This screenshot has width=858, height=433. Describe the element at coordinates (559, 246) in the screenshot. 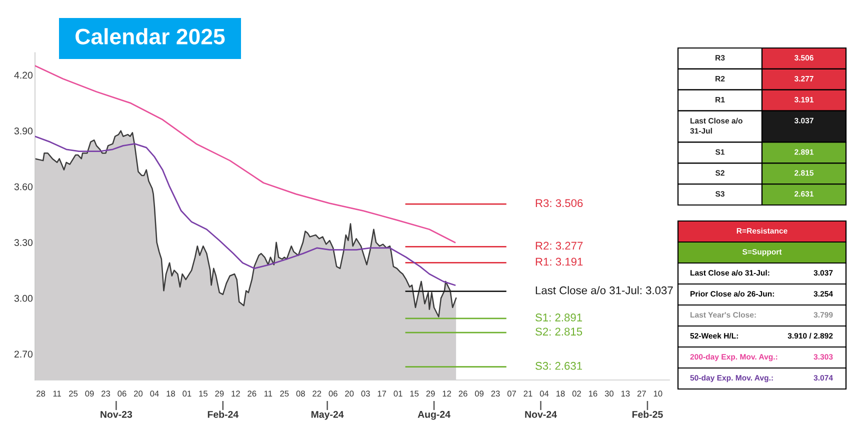

I see `ref-line-label: R2: 3.277` at that location.